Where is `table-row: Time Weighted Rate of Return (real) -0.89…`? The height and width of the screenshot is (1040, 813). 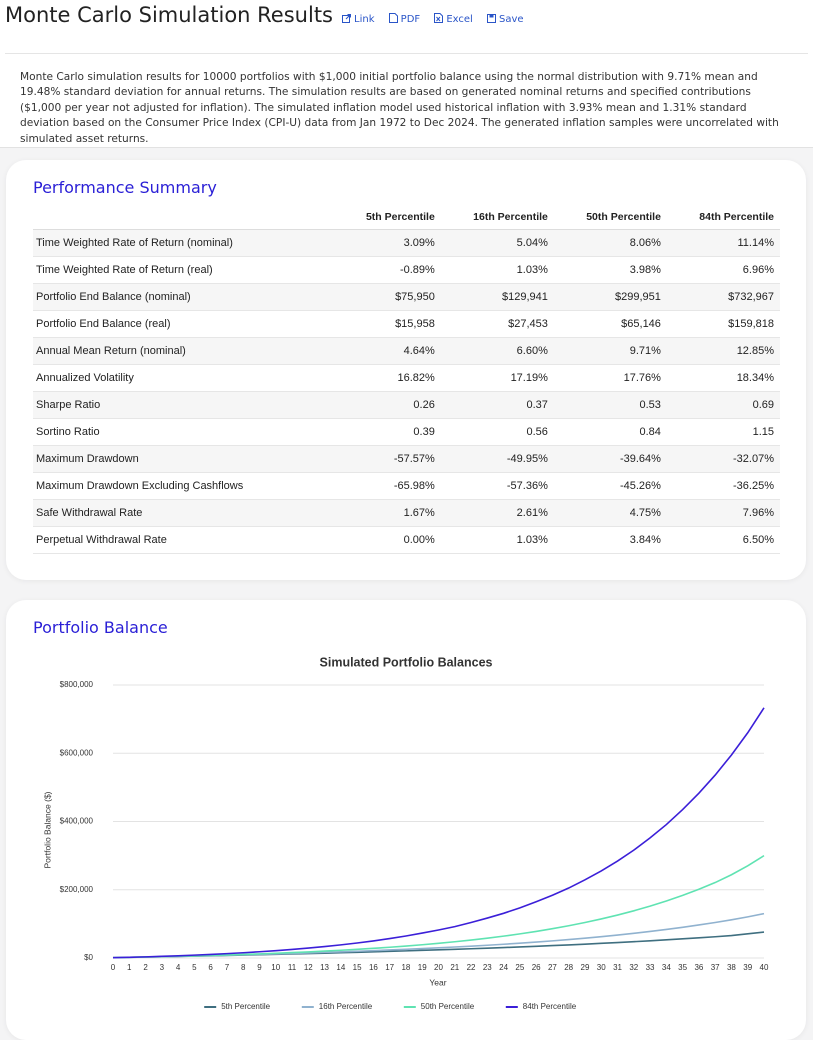 table-row: Time Weighted Rate of Return (real) -0.89… is located at coordinates (406, 270).